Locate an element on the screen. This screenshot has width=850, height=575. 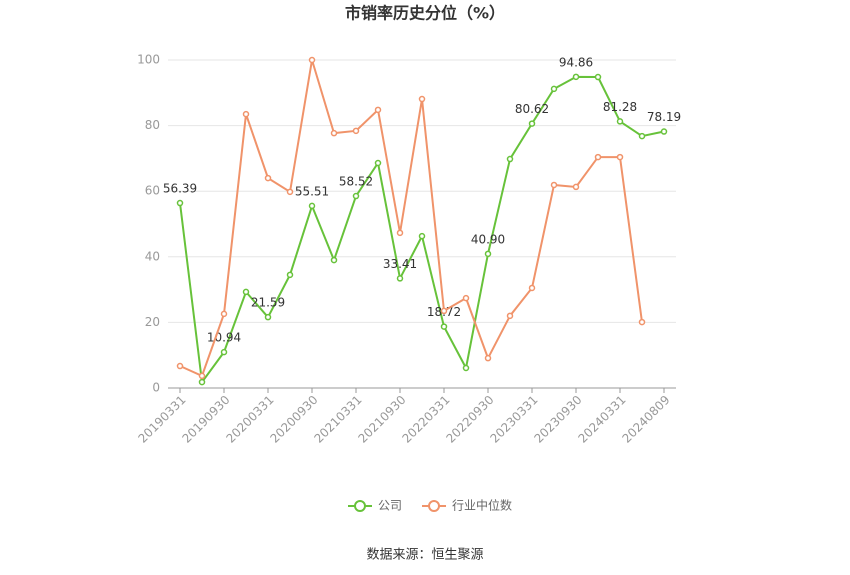
chart-title: 市销率历史分位（%） is located at coordinates (425, 13).